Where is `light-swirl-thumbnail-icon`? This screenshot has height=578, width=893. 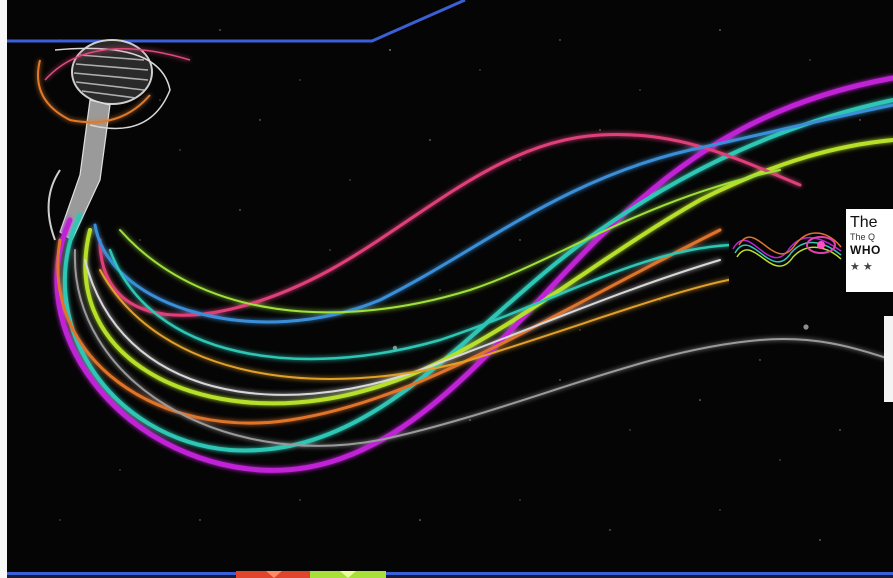 light-swirl-thumbnail-icon is located at coordinates (787, 249).